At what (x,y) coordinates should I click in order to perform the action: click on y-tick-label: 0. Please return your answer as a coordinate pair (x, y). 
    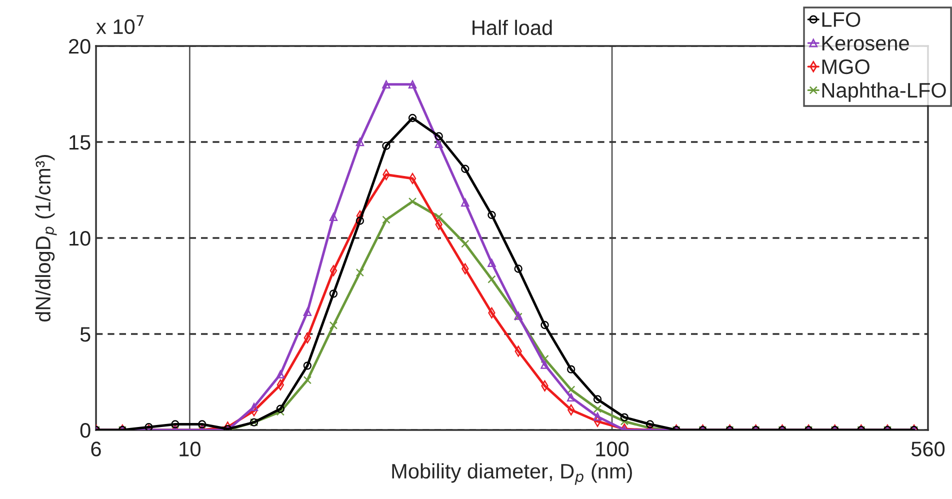
    Looking at the image, I should click on (85, 430).